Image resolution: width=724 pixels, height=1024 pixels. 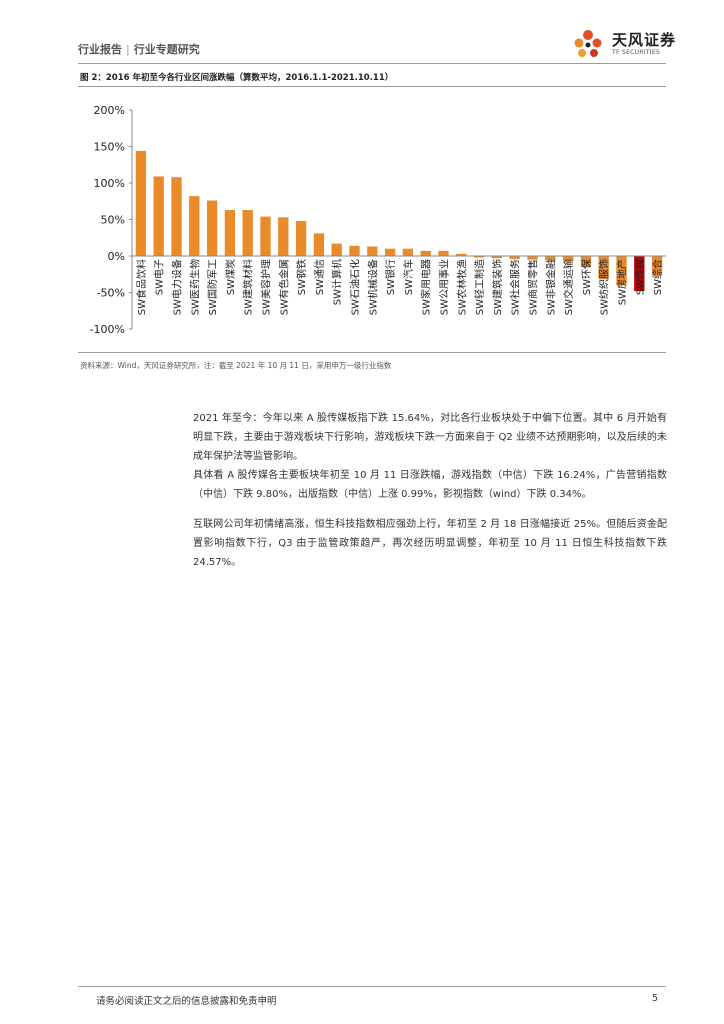 What do you see at coordinates (655, 998) in the screenshot?
I see `page-number: 5` at bounding box center [655, 998].